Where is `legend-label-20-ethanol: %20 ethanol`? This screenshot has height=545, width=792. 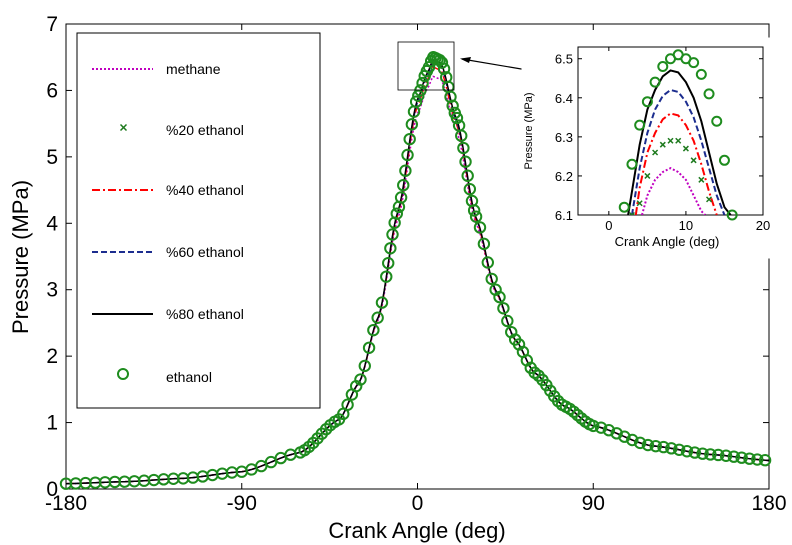 legend-label-20-ethanol: %20 ethanol is located at coordinates (205, 130).